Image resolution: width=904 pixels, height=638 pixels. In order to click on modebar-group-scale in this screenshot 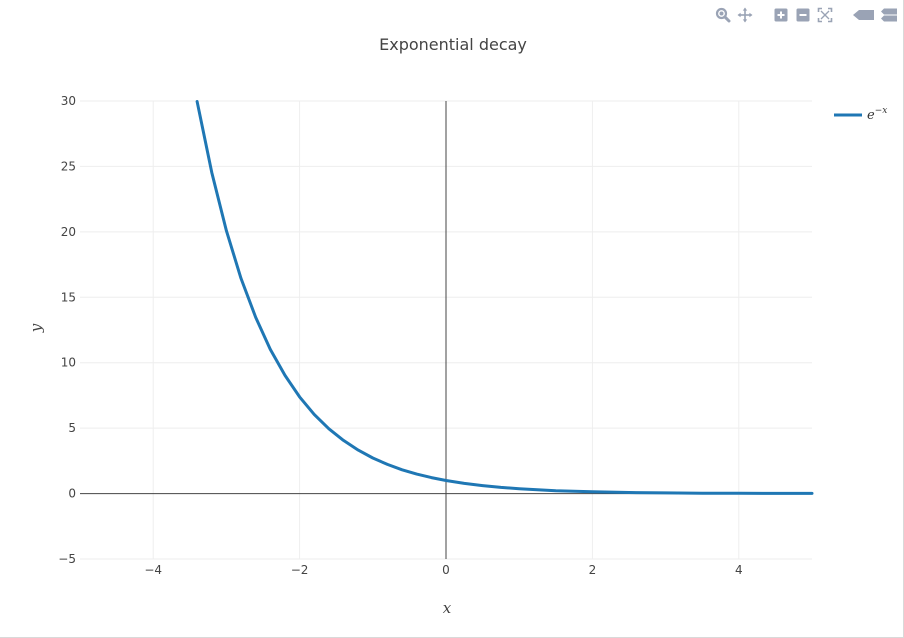, I will do `click(803, 15)`.